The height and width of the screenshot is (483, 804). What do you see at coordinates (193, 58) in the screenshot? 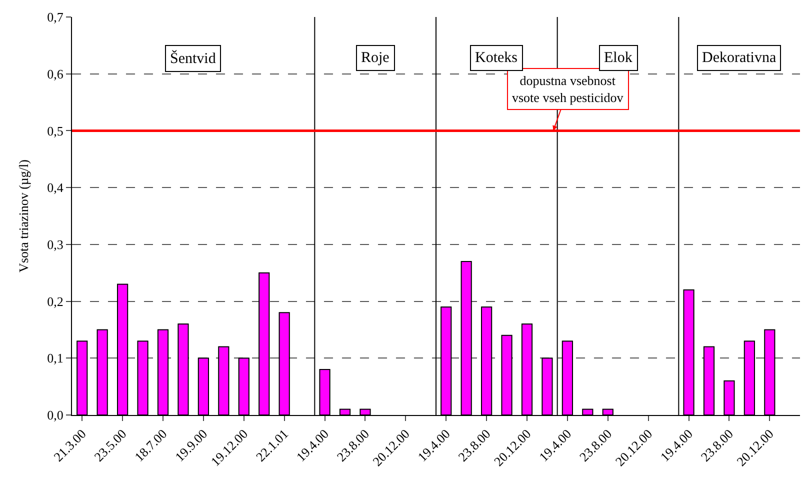
I see `annotation: Šentvid` at bounding box center [193, 58].